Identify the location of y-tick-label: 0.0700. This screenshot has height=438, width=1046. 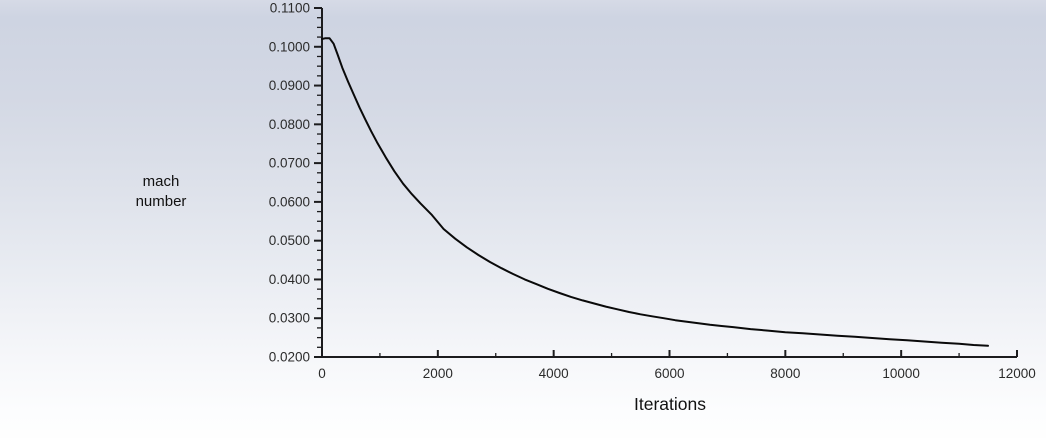
(289, 163).